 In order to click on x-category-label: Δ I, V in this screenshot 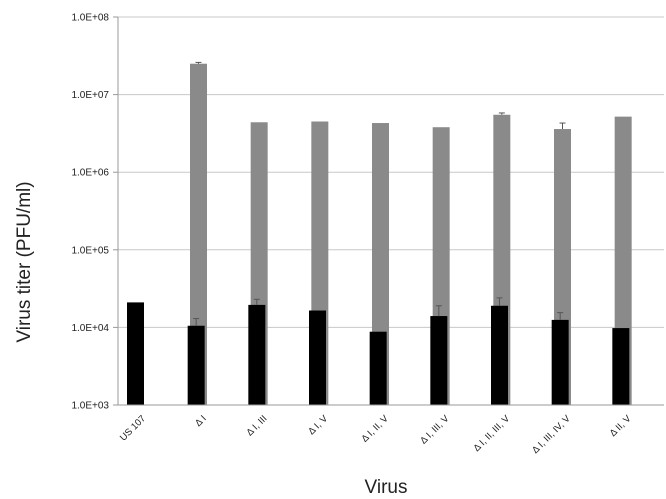, I will do `click(318, 425)`.